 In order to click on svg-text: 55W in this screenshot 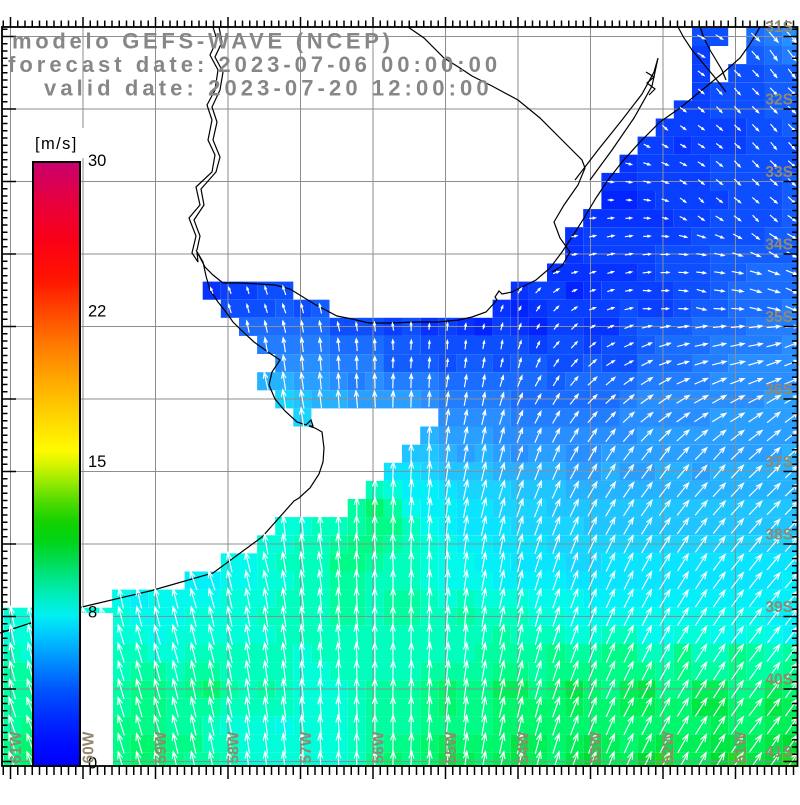, I will do `click(451, 747)`.